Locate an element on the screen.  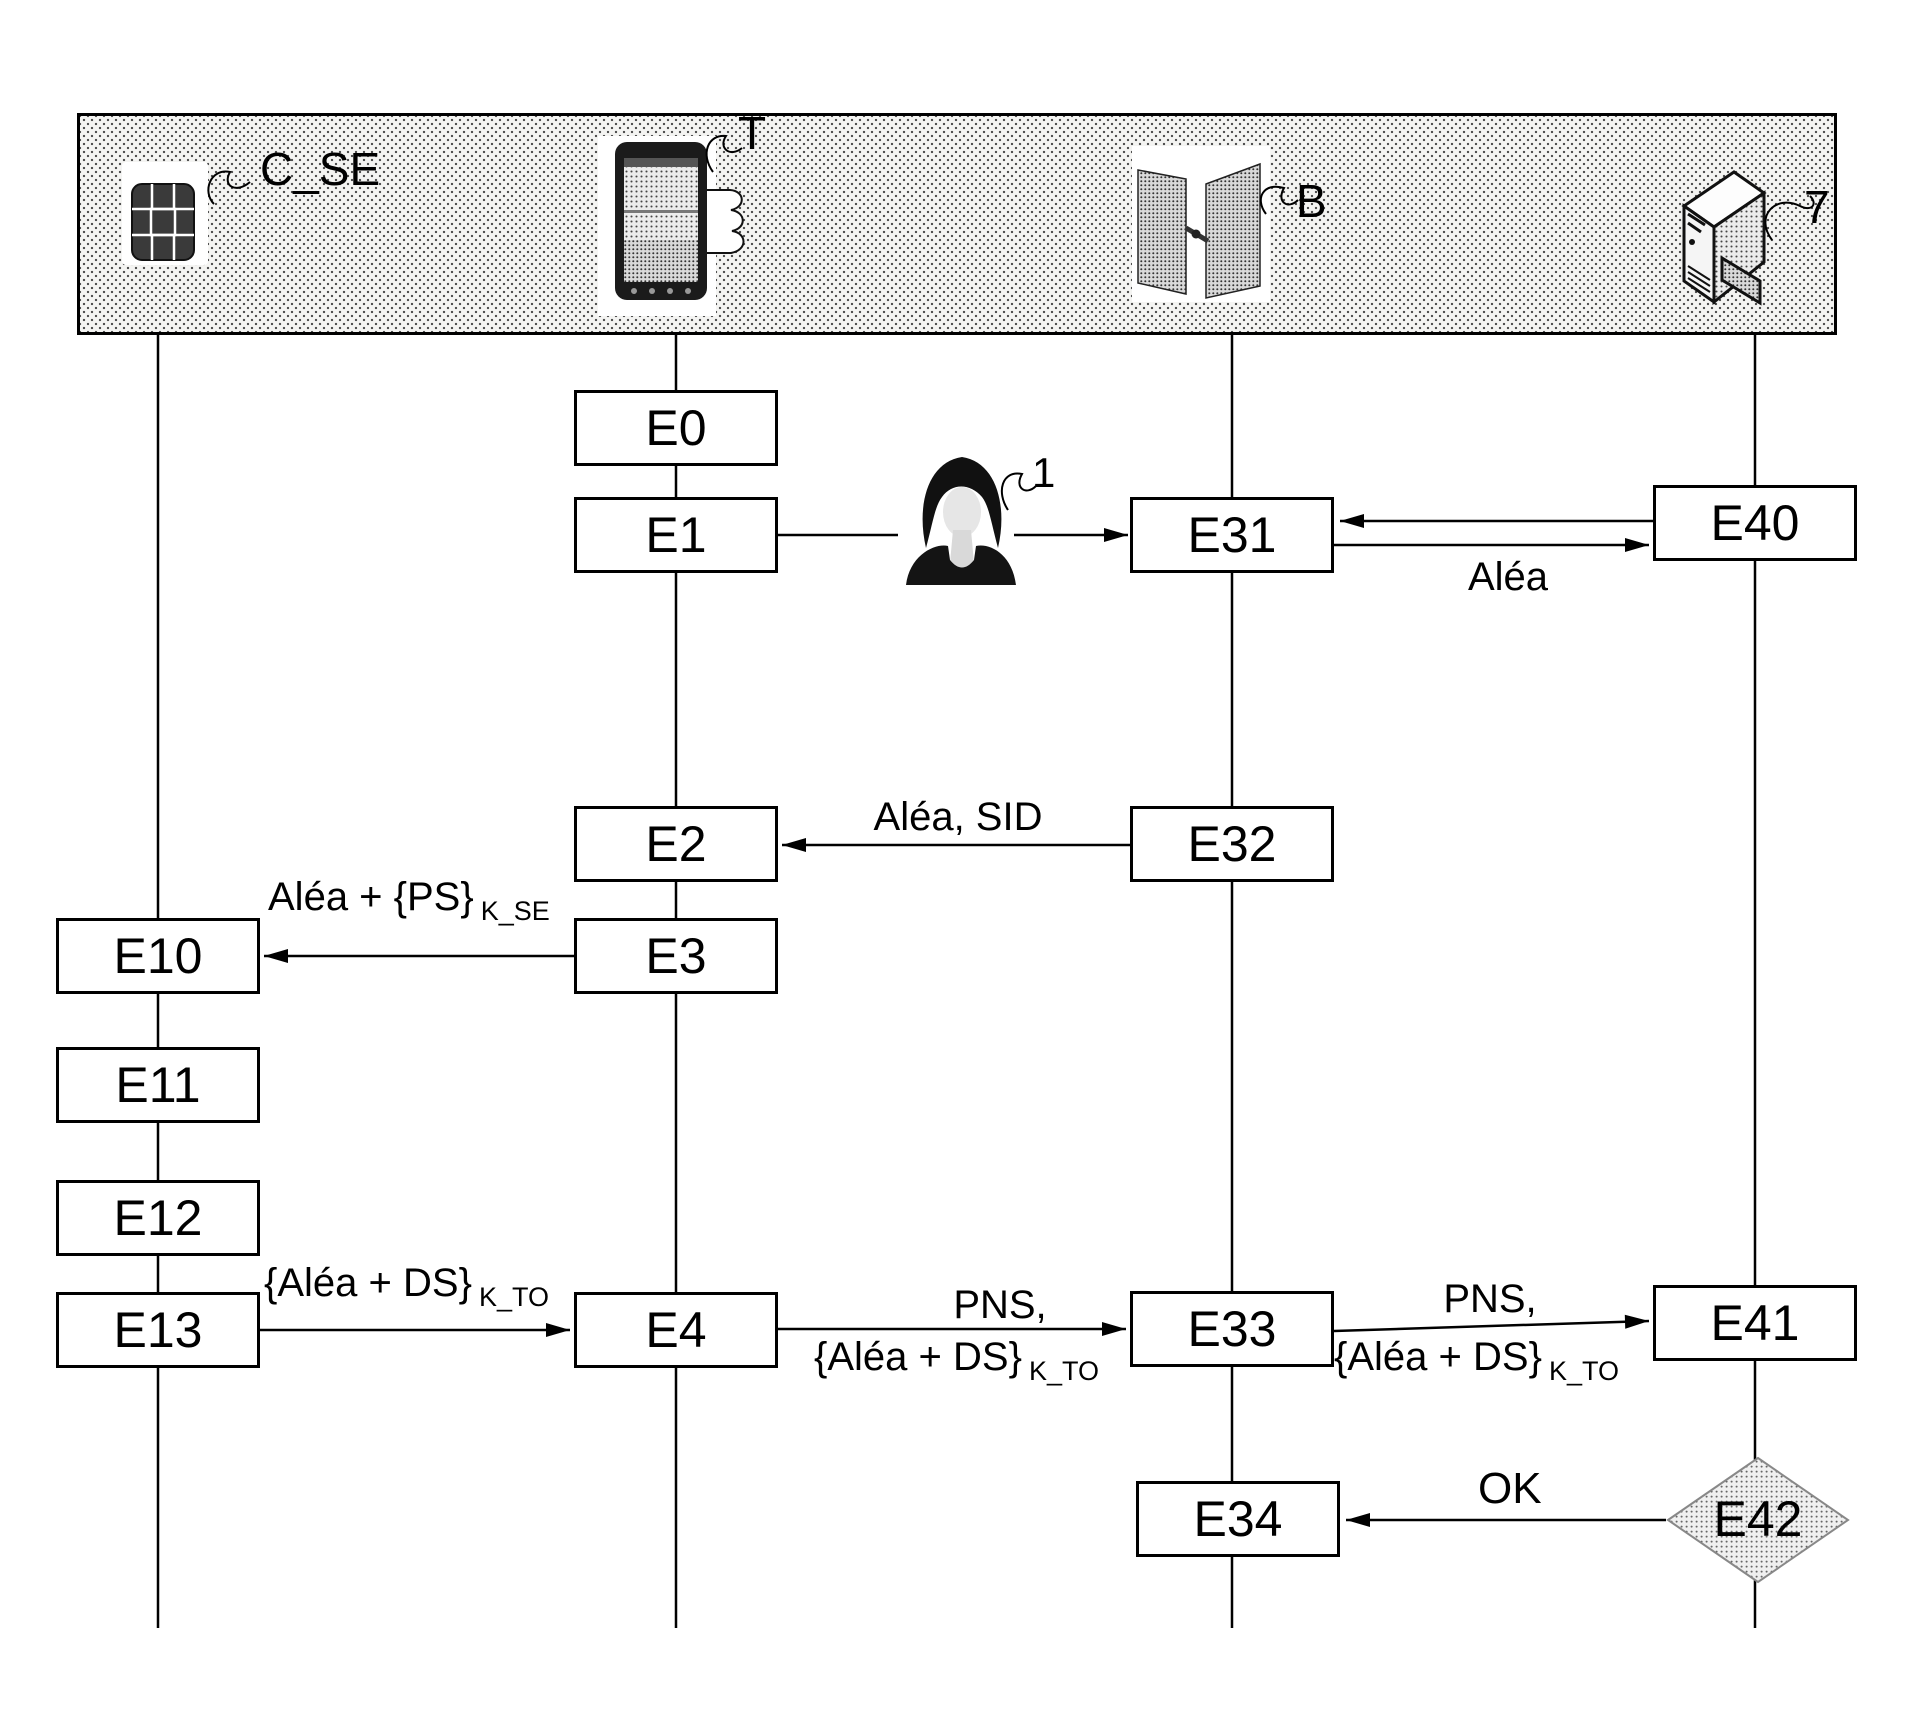
step-label: E40 is located at coordinates (1755, 523).